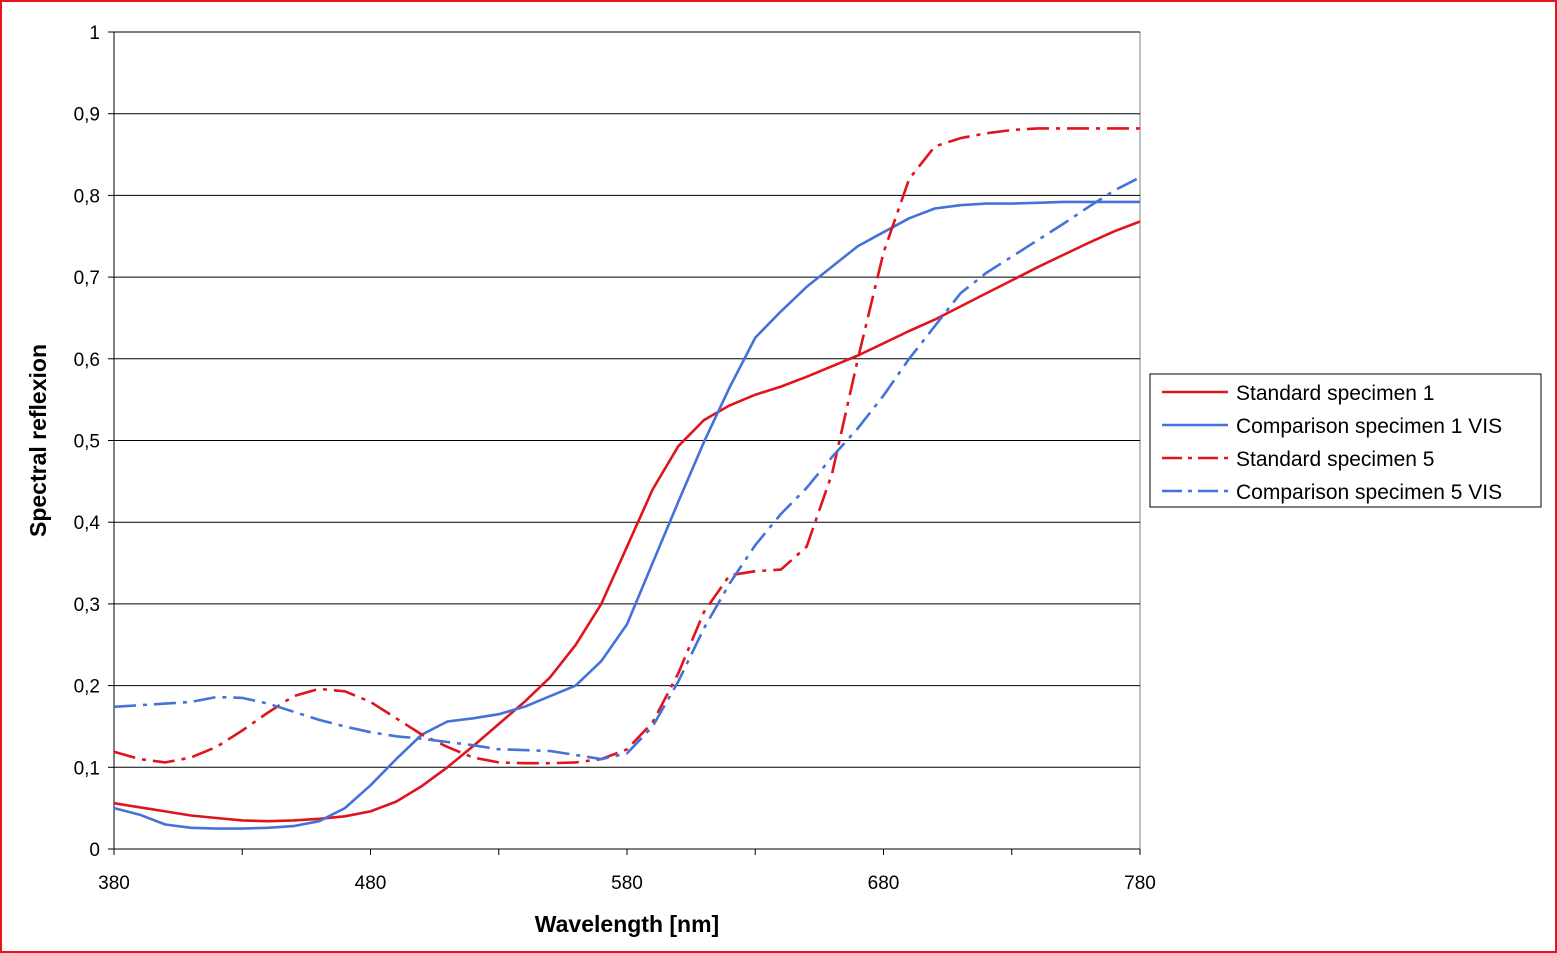 The width and height of the screenshot is (1557, 953). I want to click on y-tick-label: 0, so click(94, 850).